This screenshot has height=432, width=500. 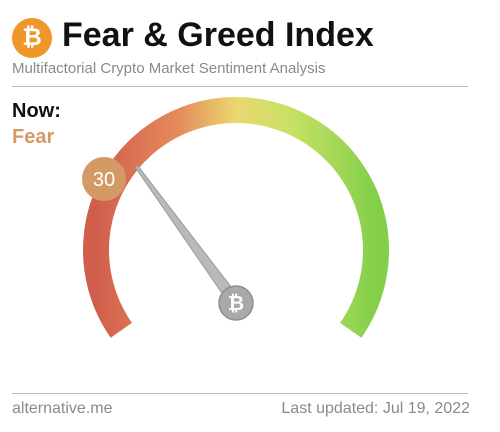 I want to click on page-title: Fear & Greed Index, so click(x=218, y=35).